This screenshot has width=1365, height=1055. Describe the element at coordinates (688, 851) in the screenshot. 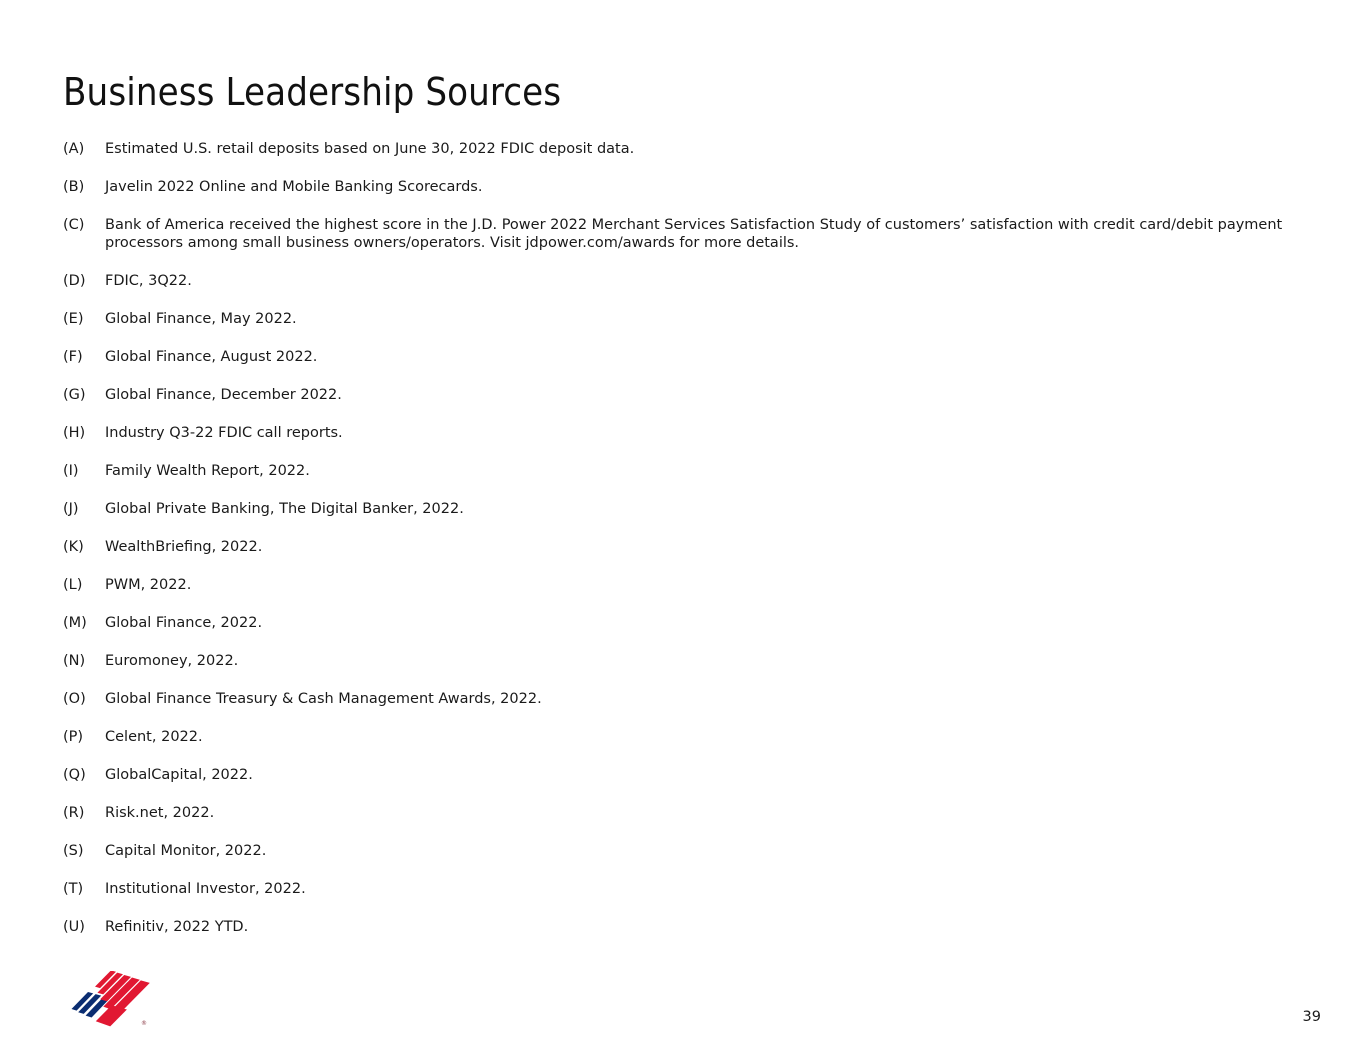

I see `footnote-item: (S) Capital Monitor, 2022.` at that location.